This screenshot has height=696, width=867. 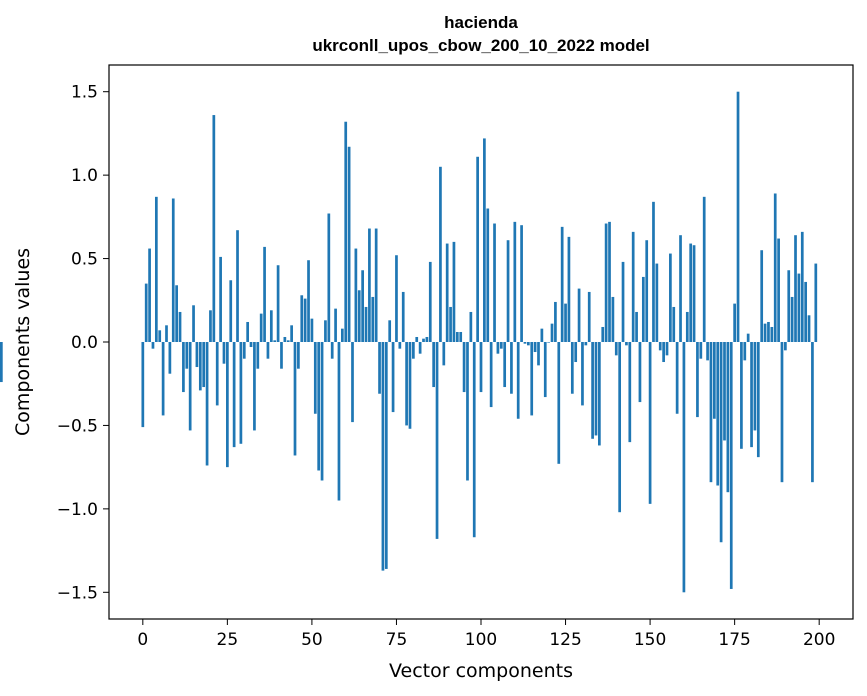 What do you see at coordinates (142, 640) in the screenshot?
I see `x-tick-label: 0` at bounding box center [142, 640].